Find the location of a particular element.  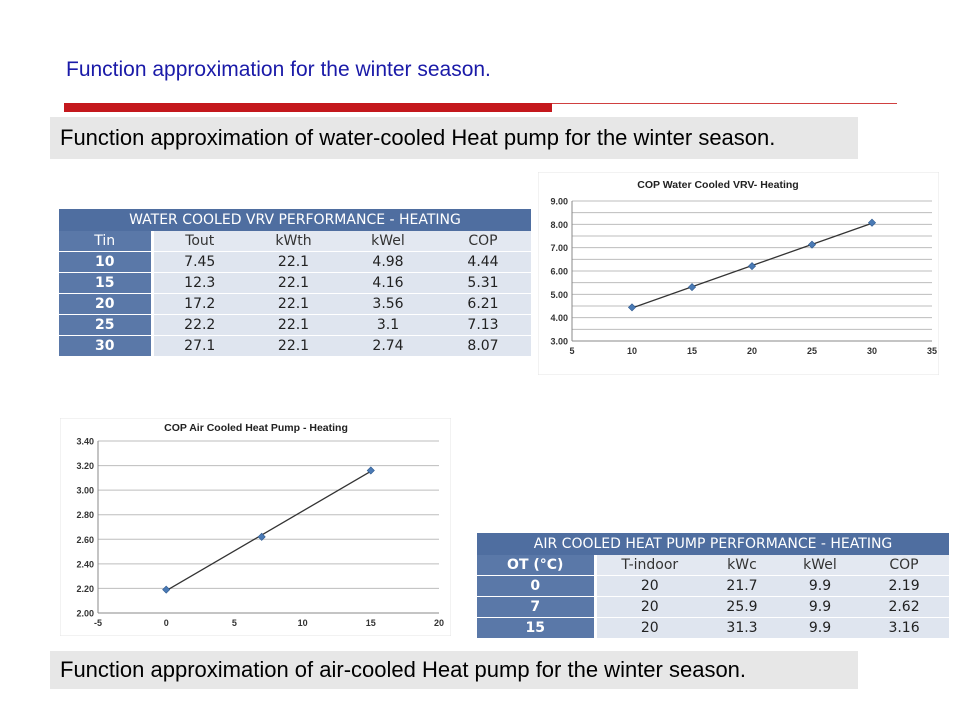

trendline is located at coordinates (268, 531).